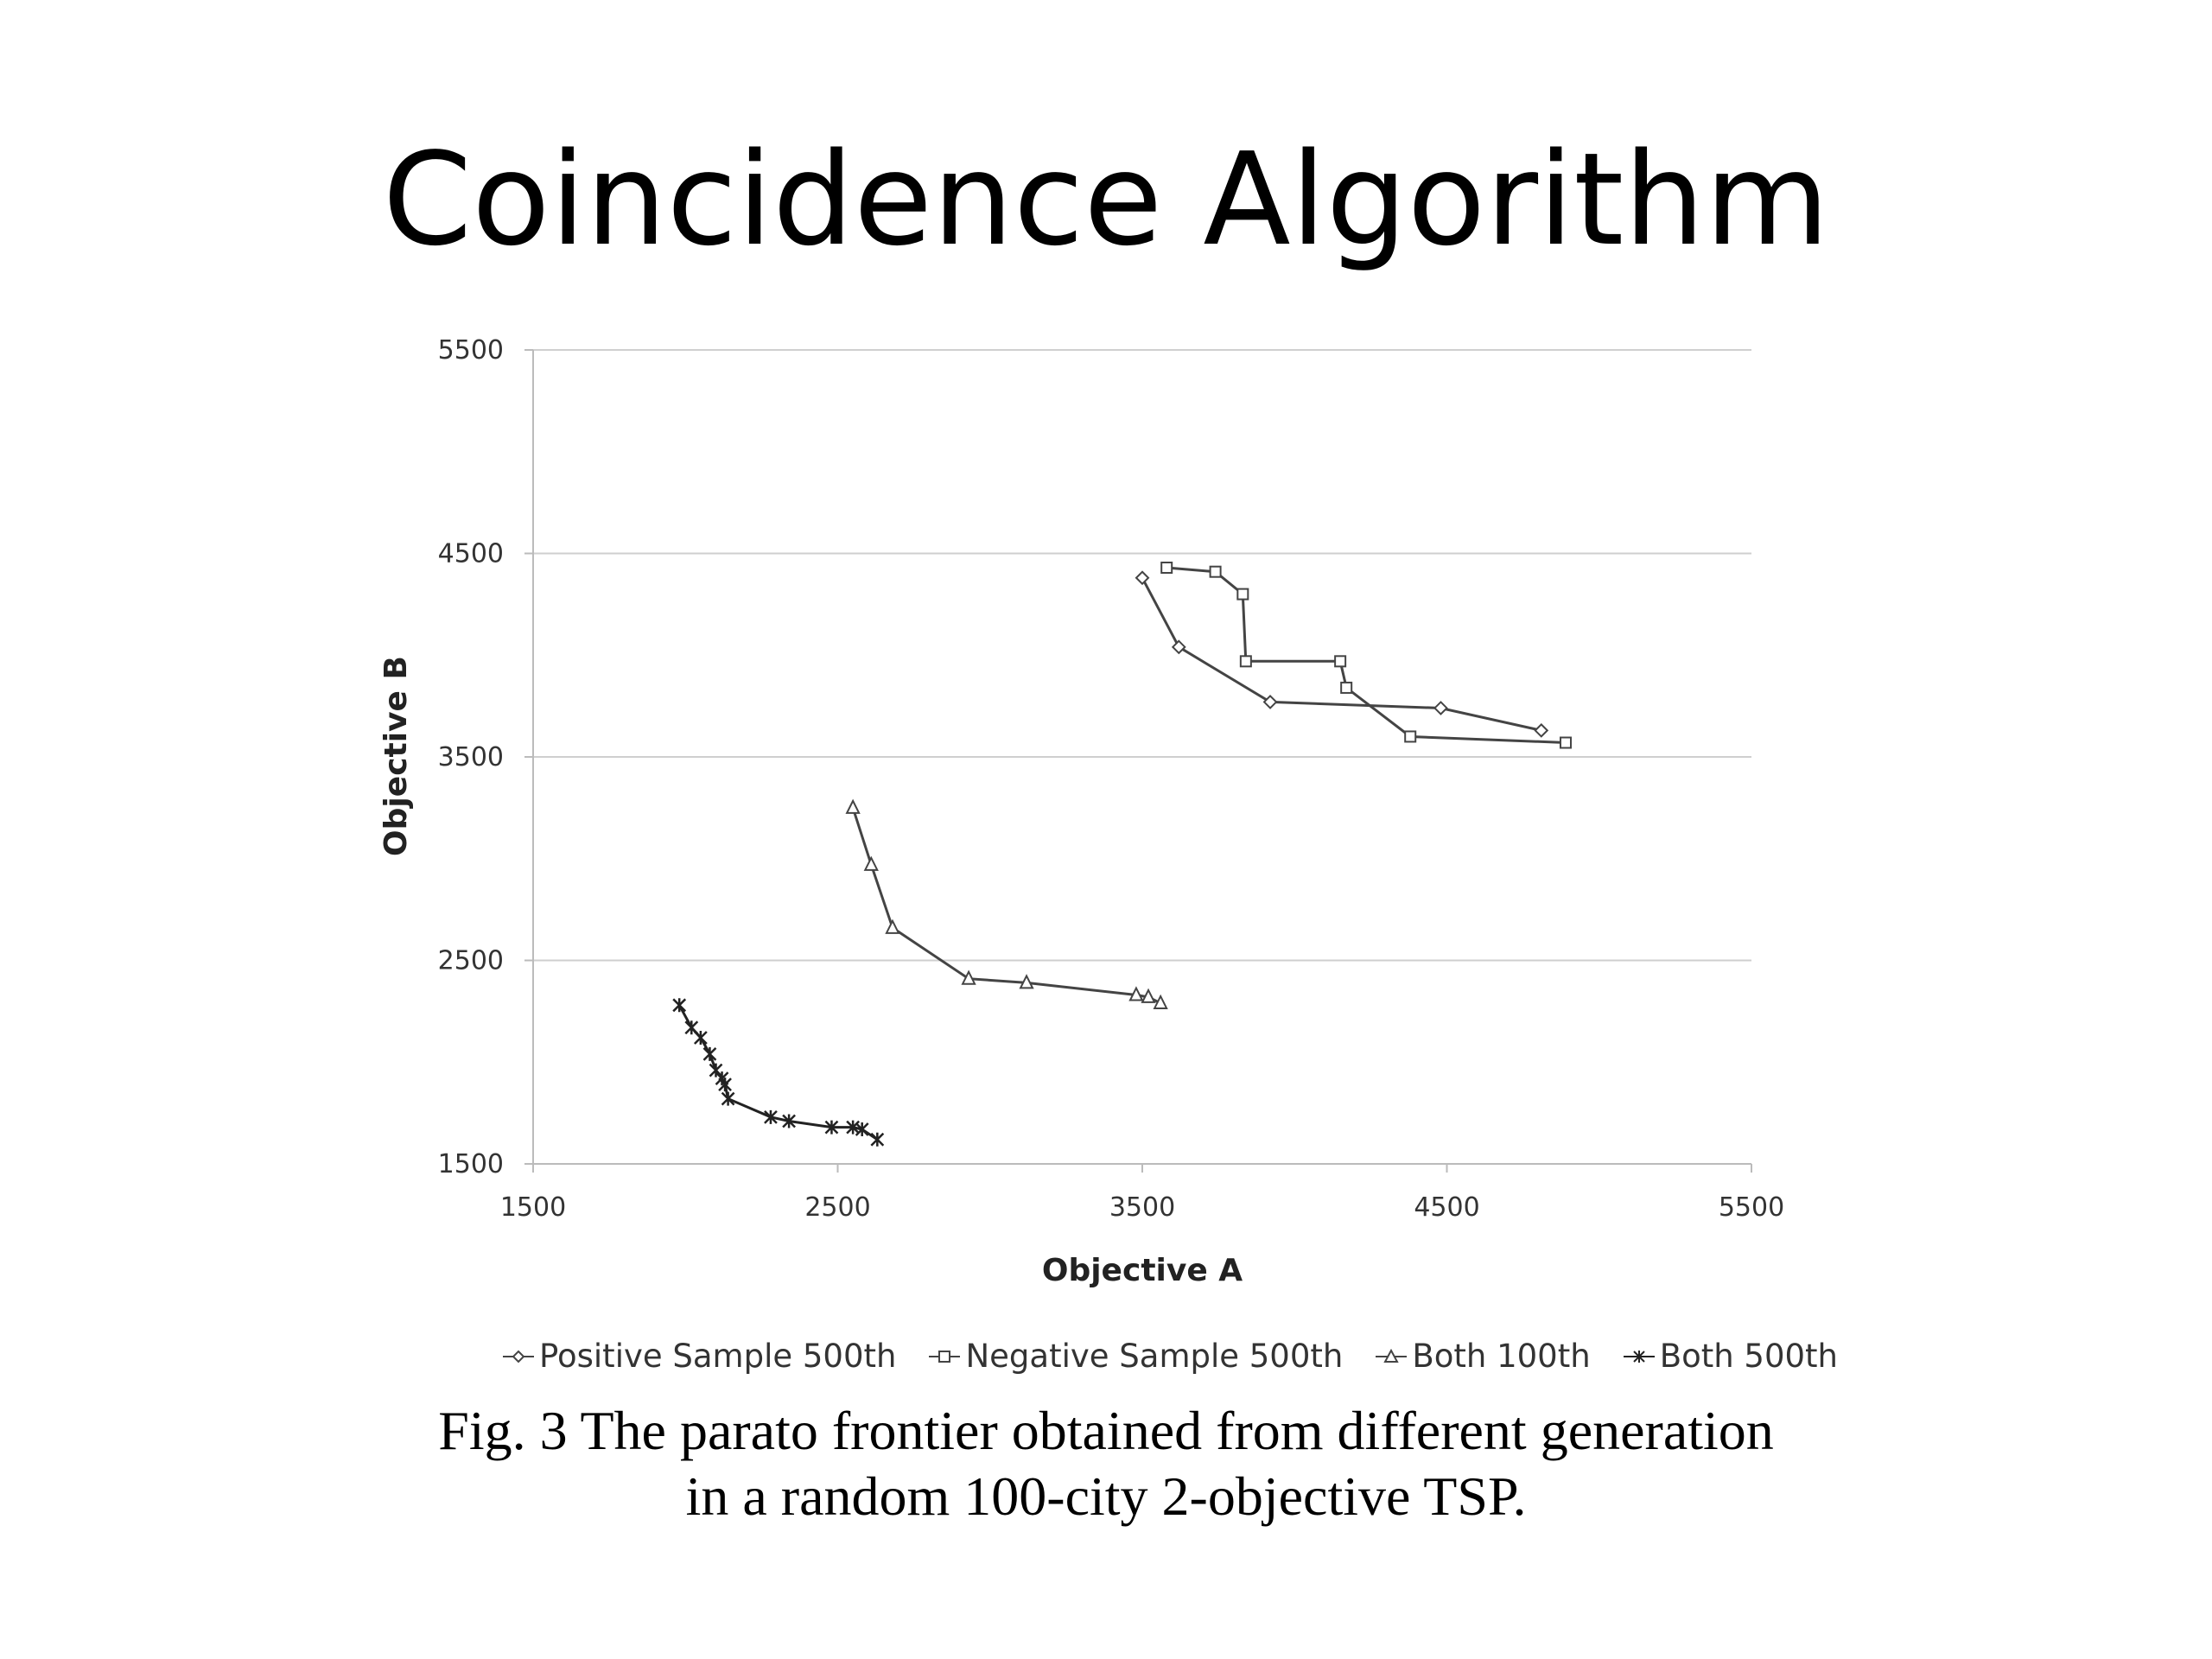 Image resolution: width=2212 pixels, height=1659 pixels. What do you see at coordinates (471, 554) in the screenshot?
I see `y-tick-label: 4500` at bounding box center [471, 554].